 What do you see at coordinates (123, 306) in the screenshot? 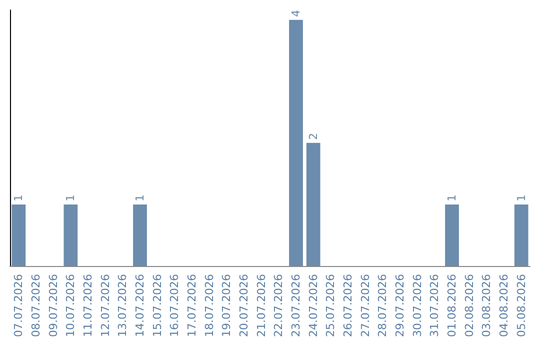
I see `x-tick-label: 13.07.2026` at bounding box center [123, 306].